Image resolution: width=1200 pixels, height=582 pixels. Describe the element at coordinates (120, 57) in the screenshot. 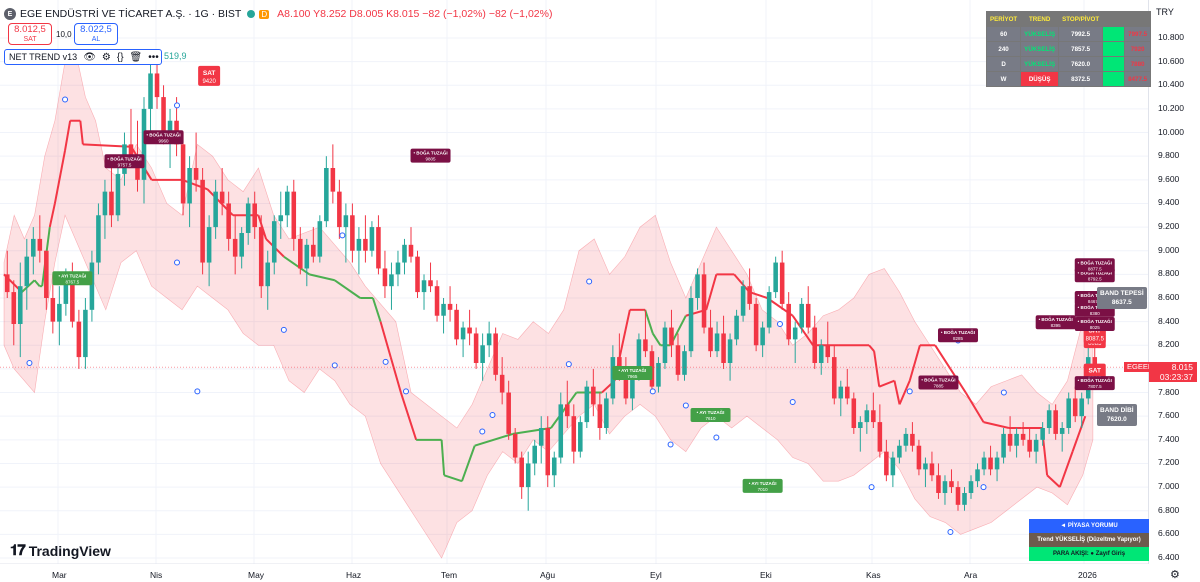

I see `code-icon: {}` at that location.